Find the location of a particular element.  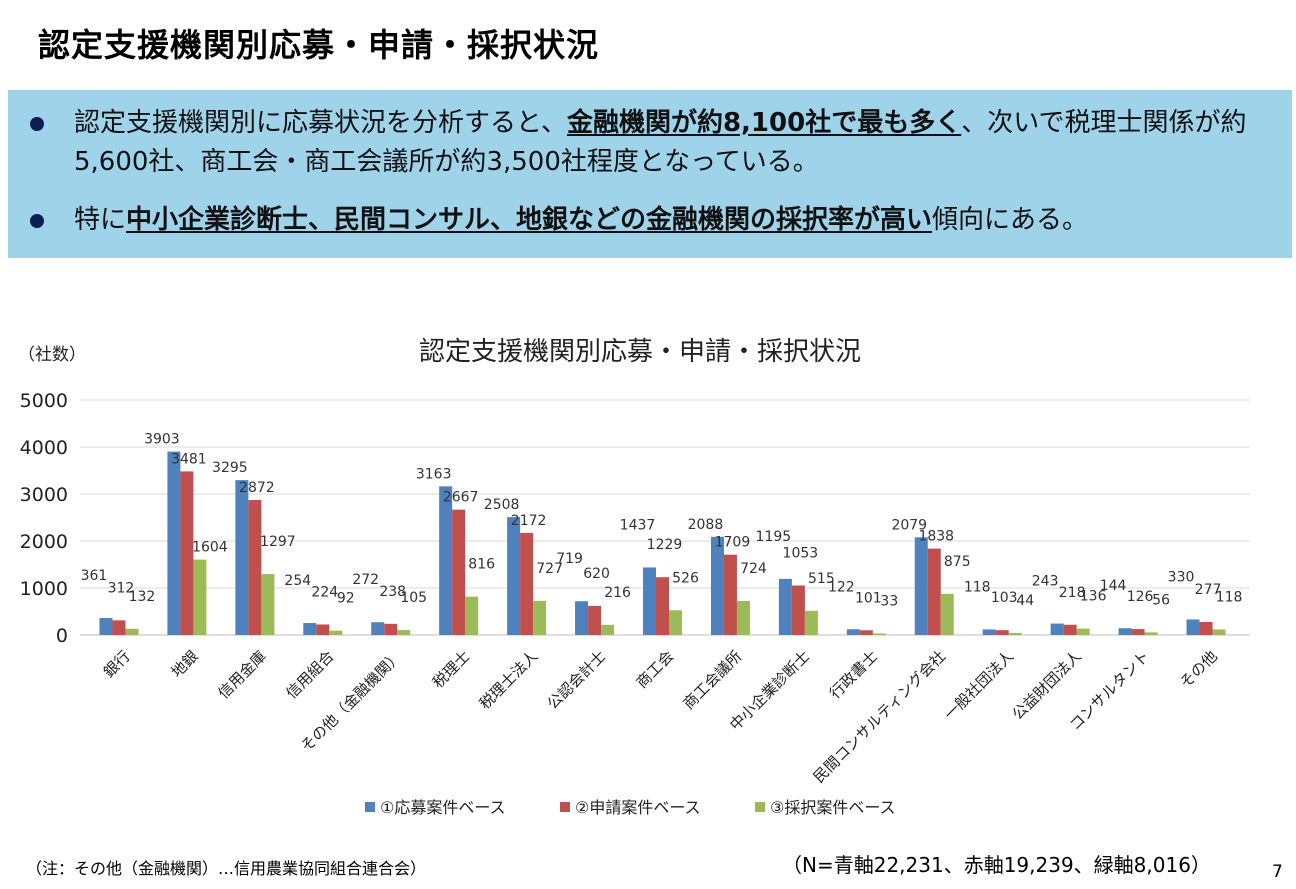

data-label: 2667 is located at coordinates (461, 498).